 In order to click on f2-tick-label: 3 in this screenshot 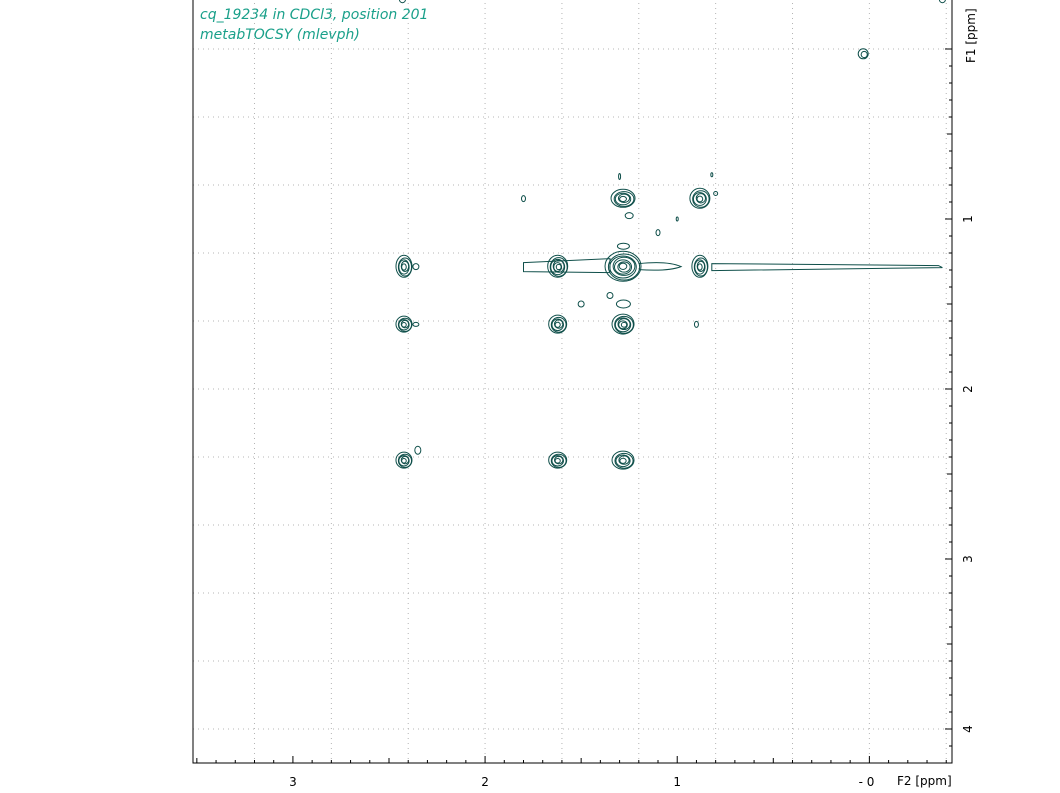, I will do `click(293, 782)`.